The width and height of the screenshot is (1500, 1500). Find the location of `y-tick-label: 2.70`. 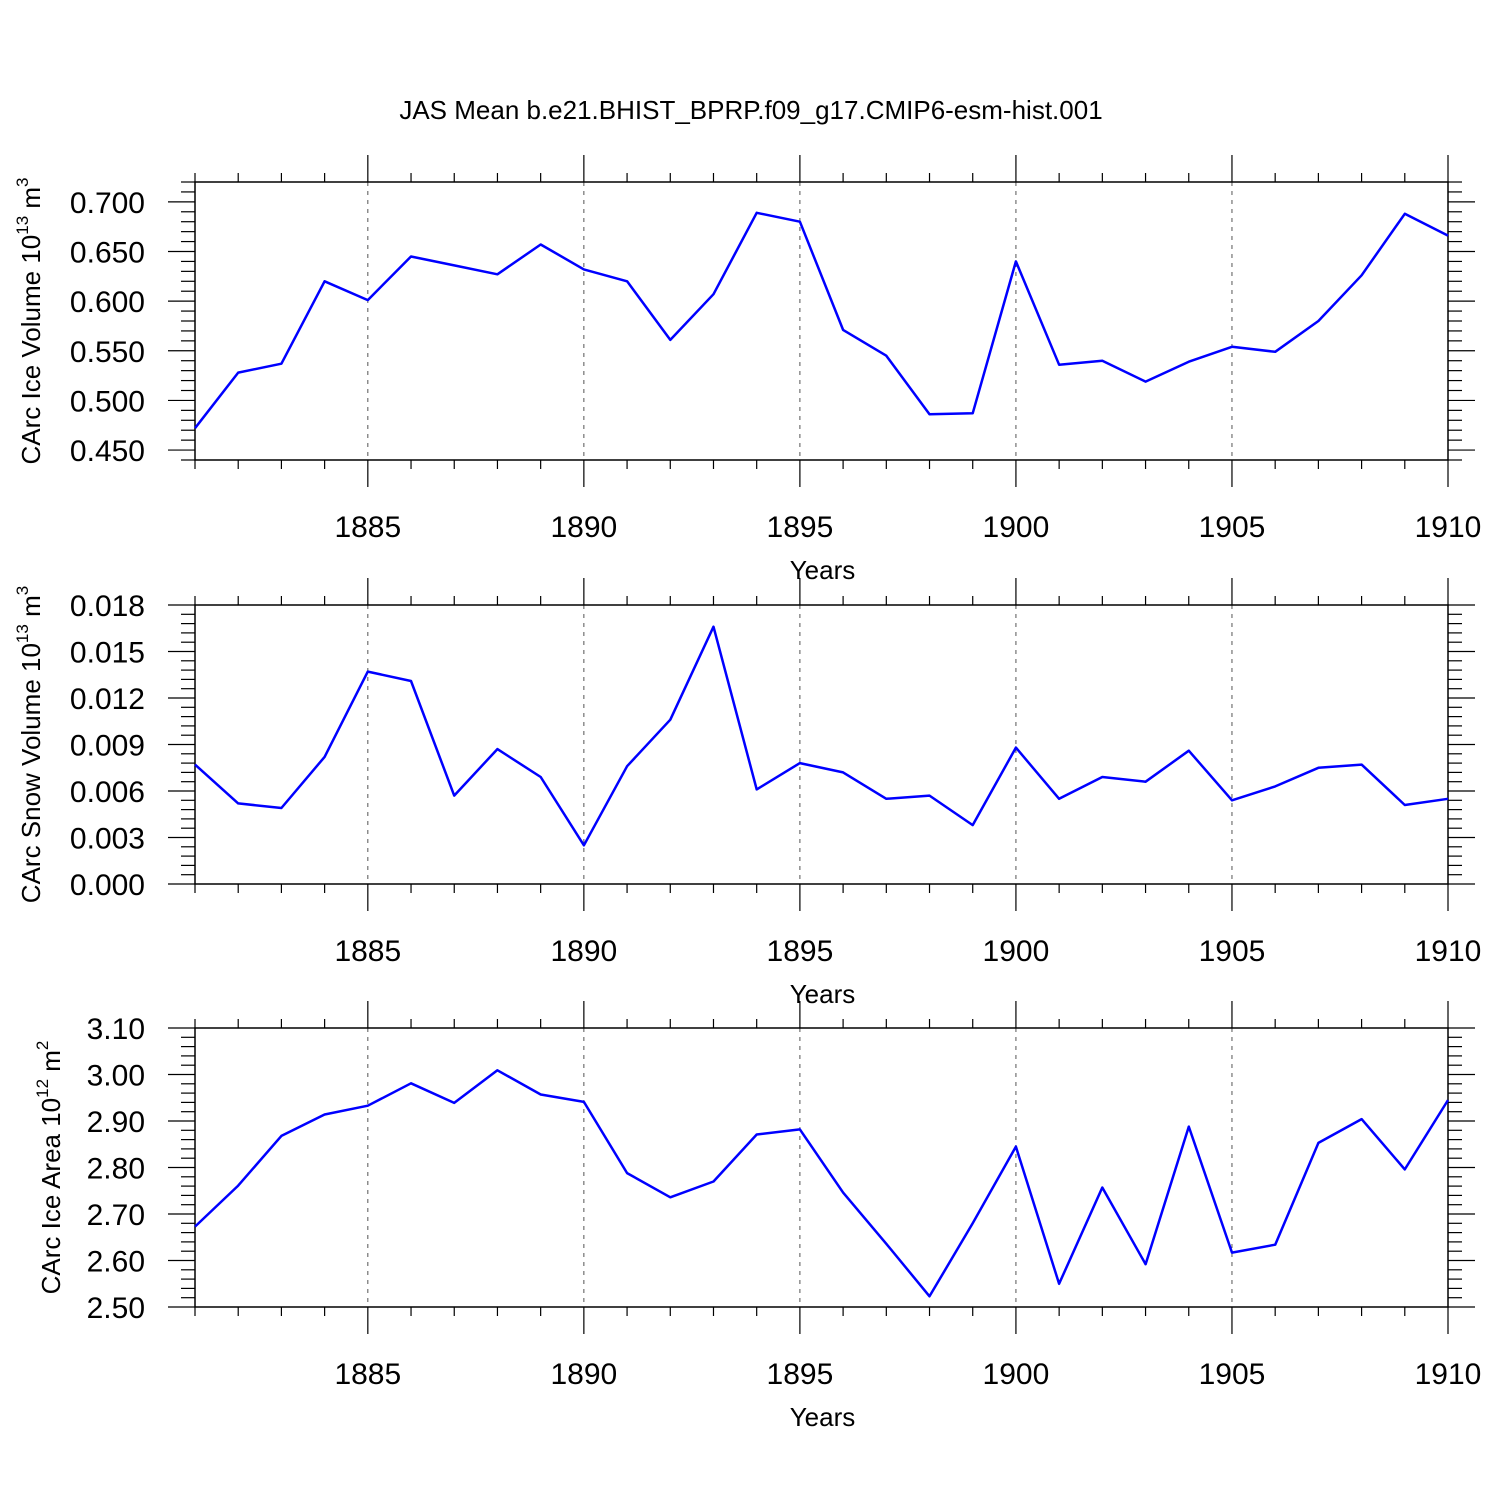

y-tick-label: 2.70 is located at coordinates (116, 1215).